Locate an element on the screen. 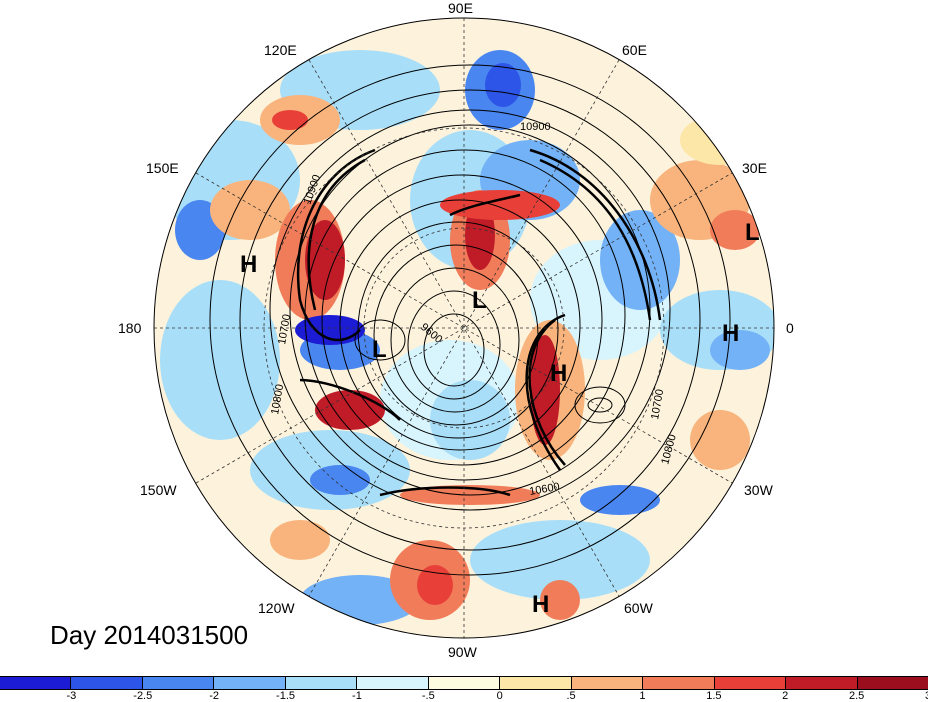 The image size is (928, 702). lon-label-30w: 30W is located at coordinates (758, 490).